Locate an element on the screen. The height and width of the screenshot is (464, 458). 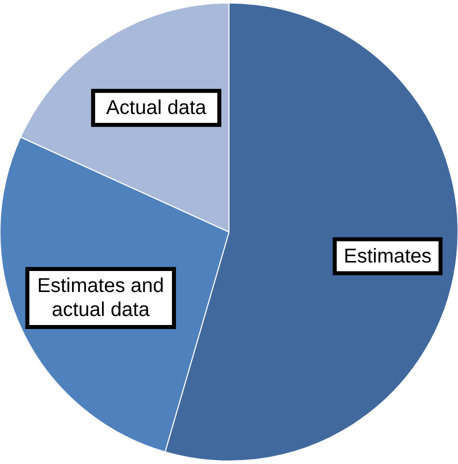
slice-label: Estimates and actual data is located at coordinates (100, 298).